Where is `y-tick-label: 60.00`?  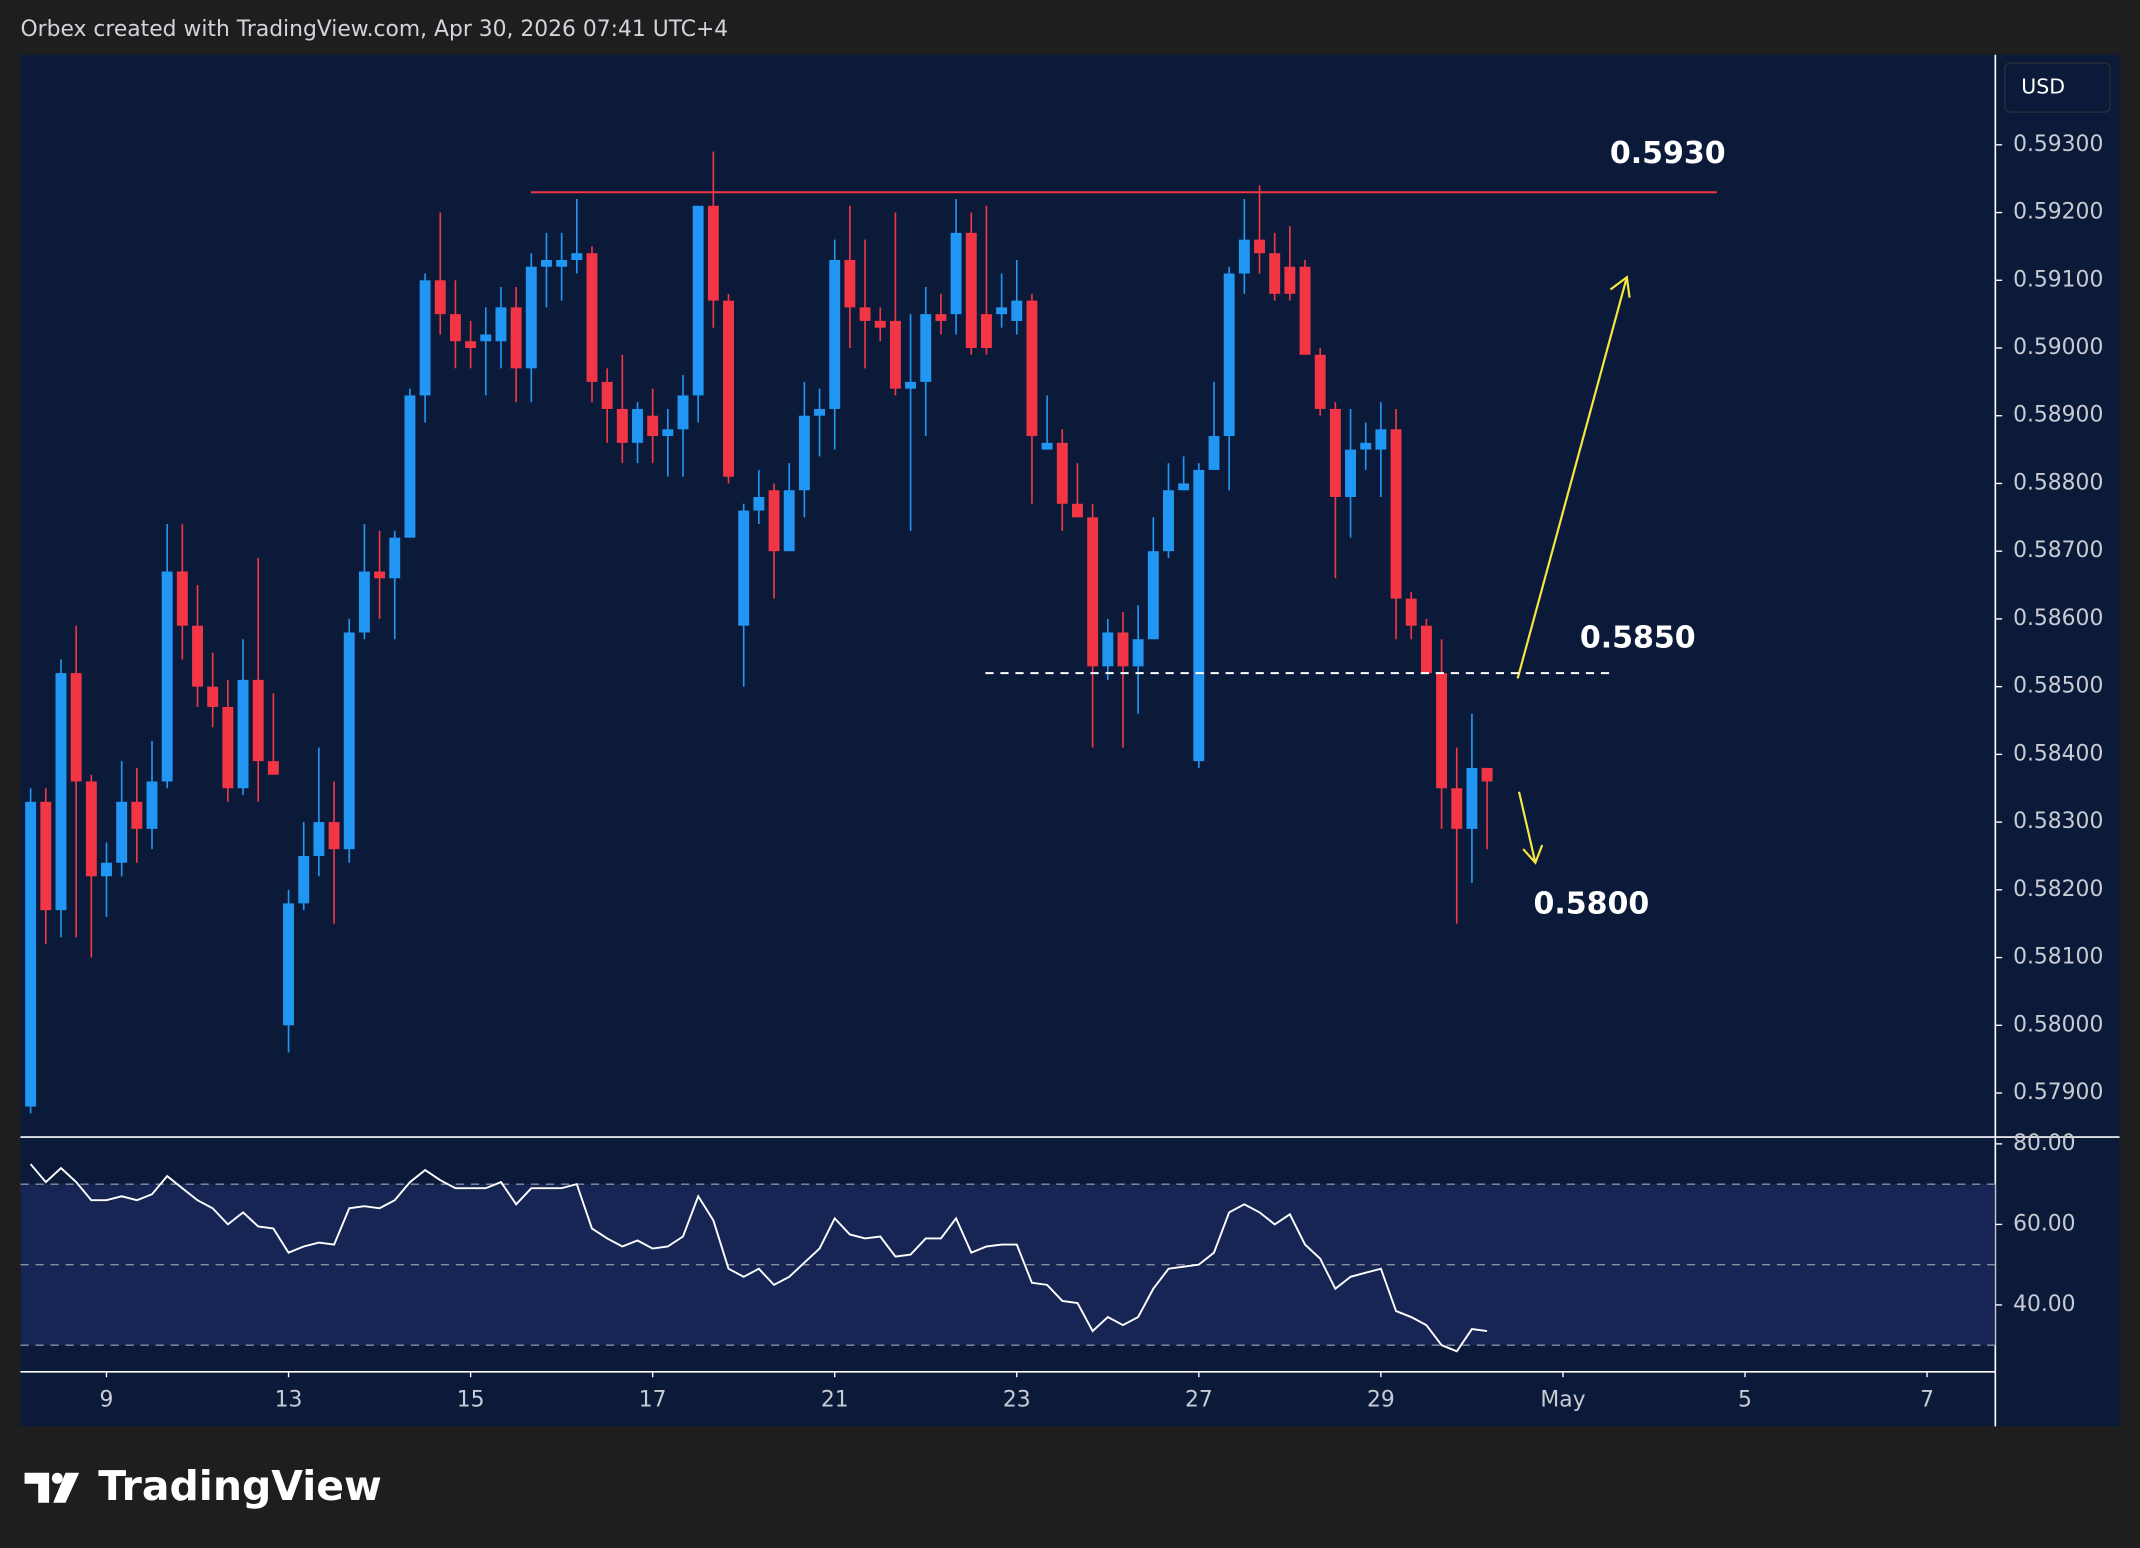 y-tick-label: 60.00 is located at coordinates (2044, 1223).